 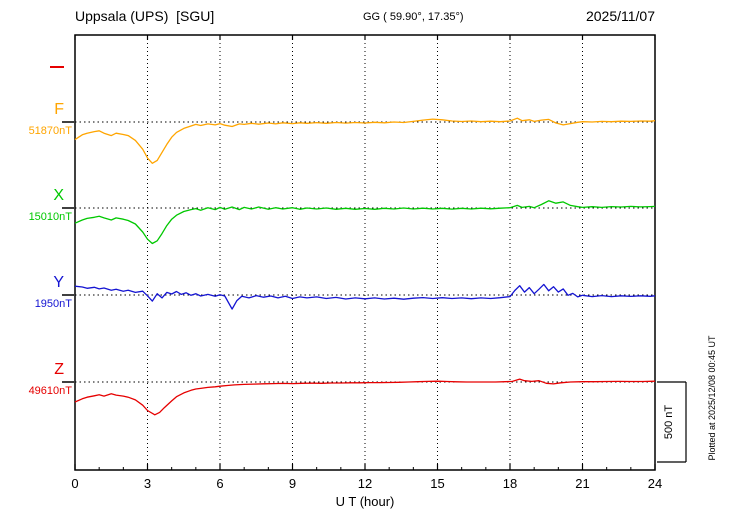 What do you see at coordinates (655, 483) in the screenshot?
I see `x-tick-label: 24` at bounding box center [655, 483].